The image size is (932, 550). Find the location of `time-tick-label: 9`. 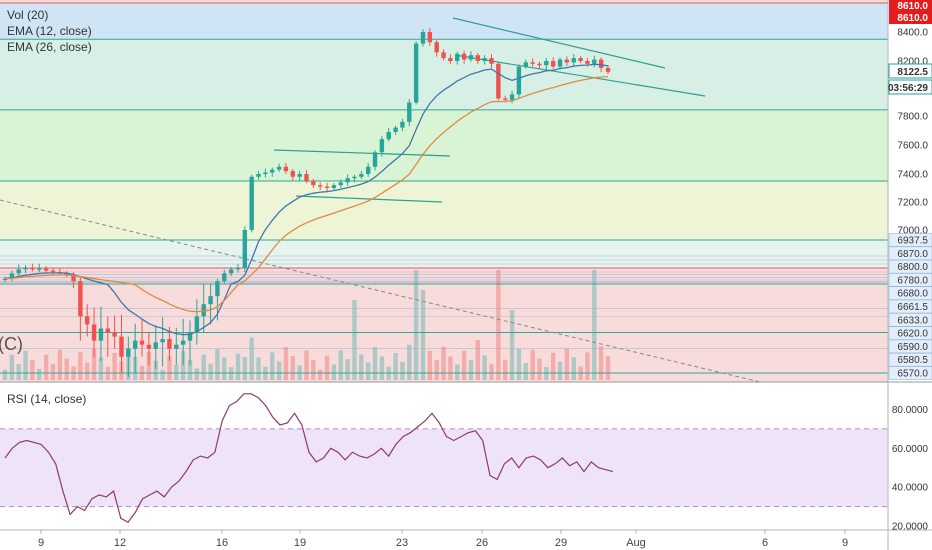

time-tick-label: 9 is located at coordinates (41, 543).